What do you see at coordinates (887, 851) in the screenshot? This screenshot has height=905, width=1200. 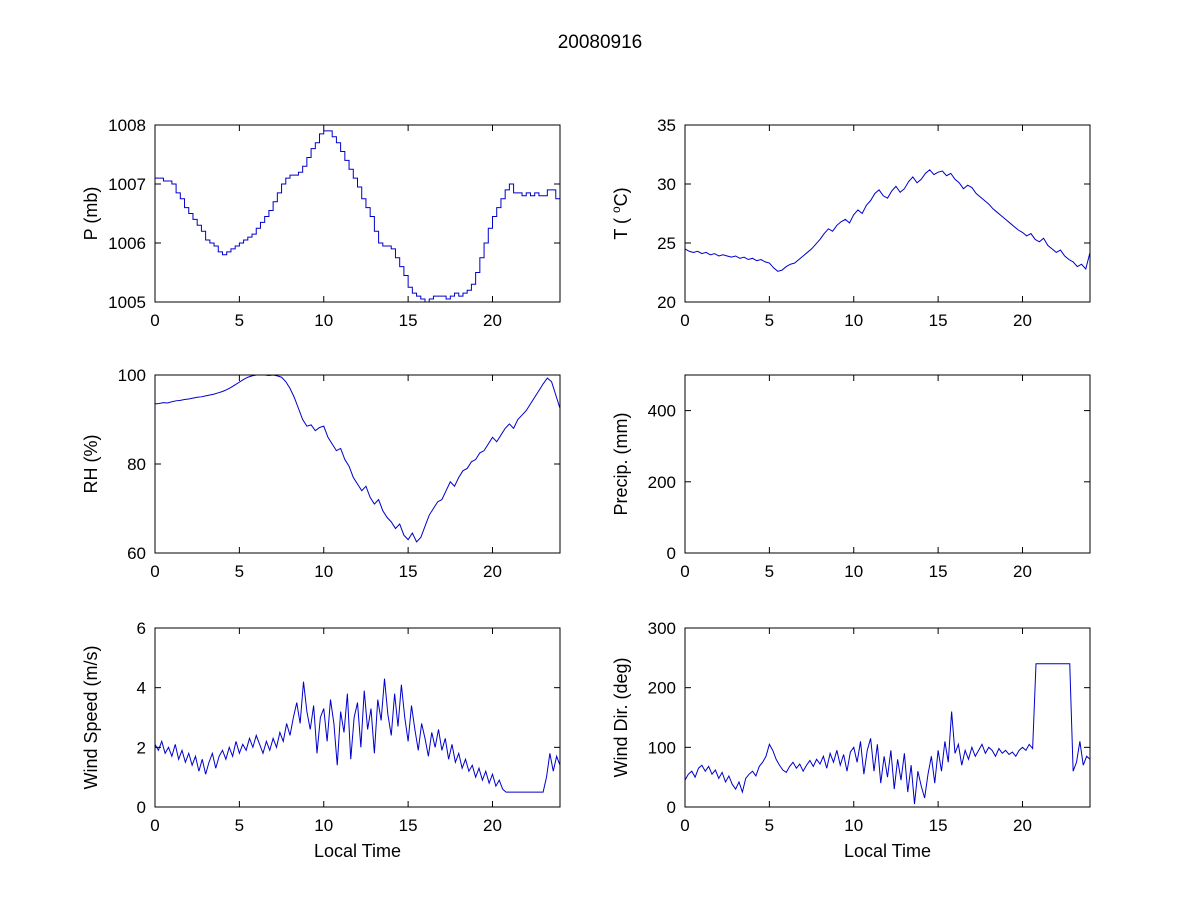 I see `xlabel-wind-direction: Local Time` at bounding box center [887, 851].